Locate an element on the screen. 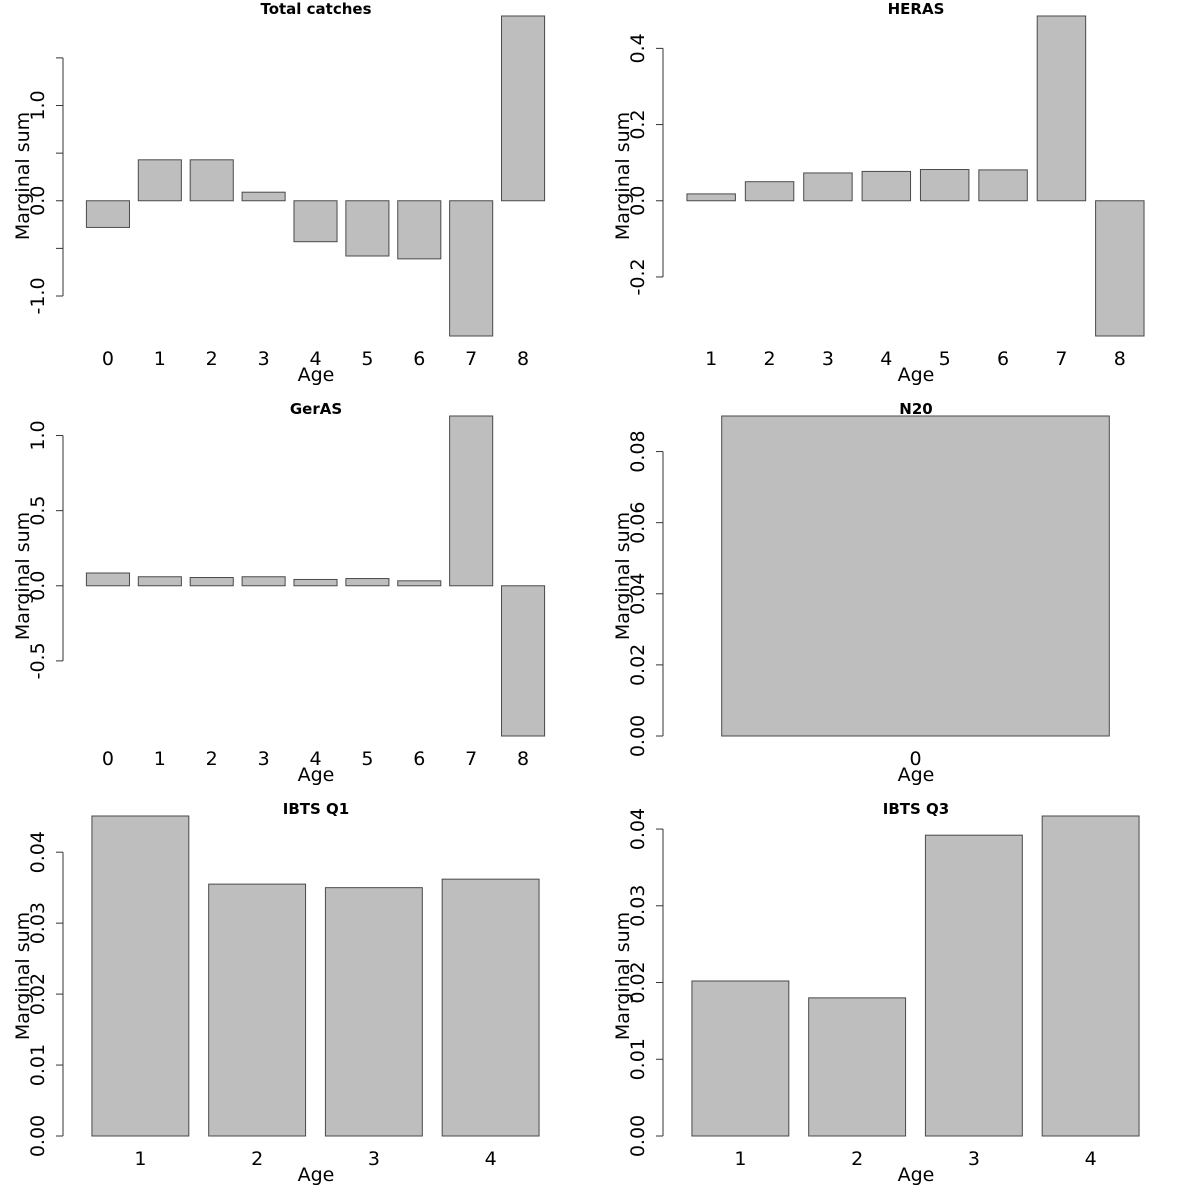 This screenshot has width=1200, height=1200. chart-title: Total catches is located at coordinates (315, 9).